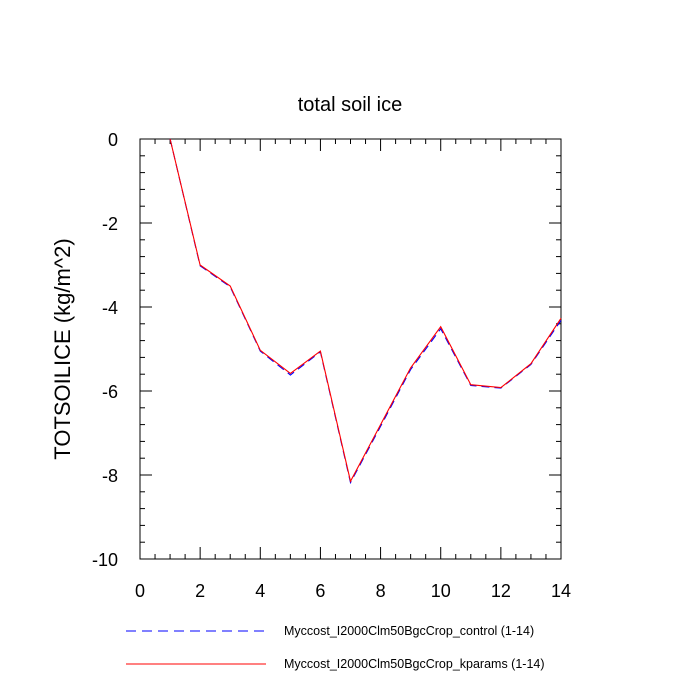 This screenshot has height=700, width=700. What do you see at coordinates (501, 591) in the screenshot?
I see `x-tick-label: 12` at bounding box center [501, 591].